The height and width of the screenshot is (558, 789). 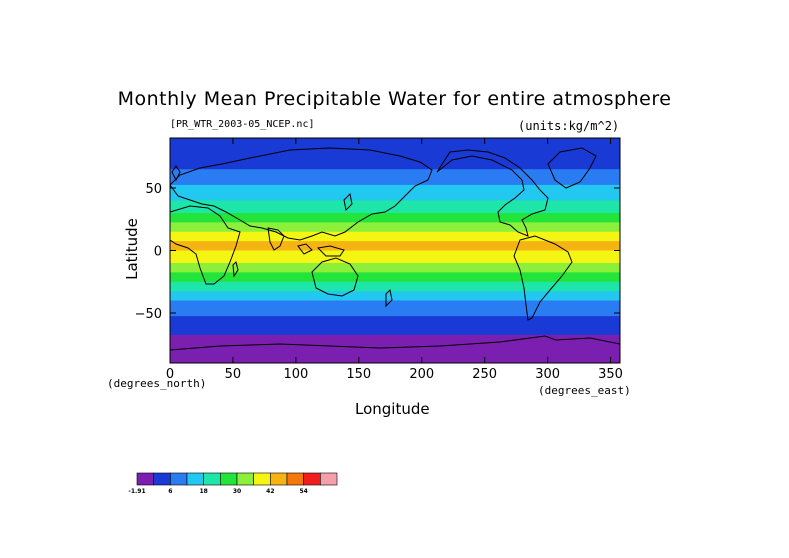 What do you see at coordinates (569, 126) in the screenshot?
I see `units-label: (units:kg/m^2)` at bounding box center [569, 126].